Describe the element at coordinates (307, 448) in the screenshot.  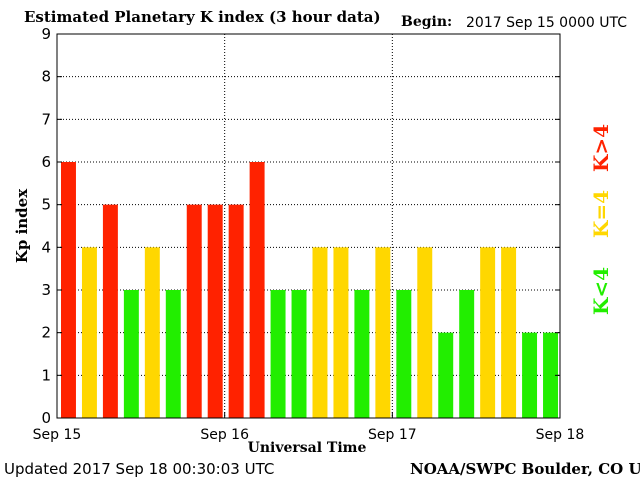
I see `x-axis-label: Universal Time` at that location.